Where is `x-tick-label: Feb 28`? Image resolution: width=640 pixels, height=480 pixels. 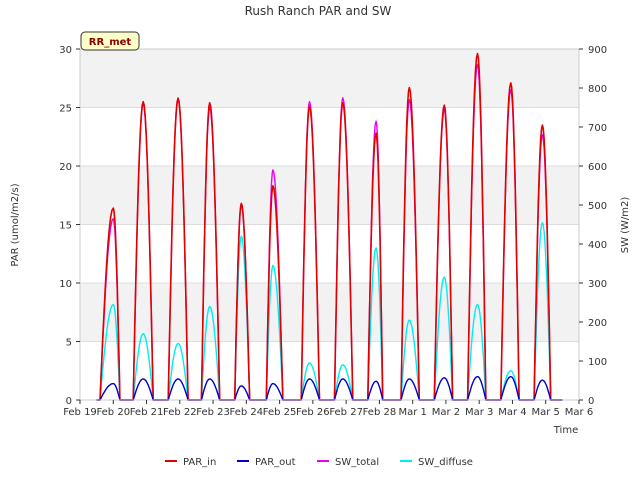 x-tick-label: Feb 28 is located at coordinates (380, 412).